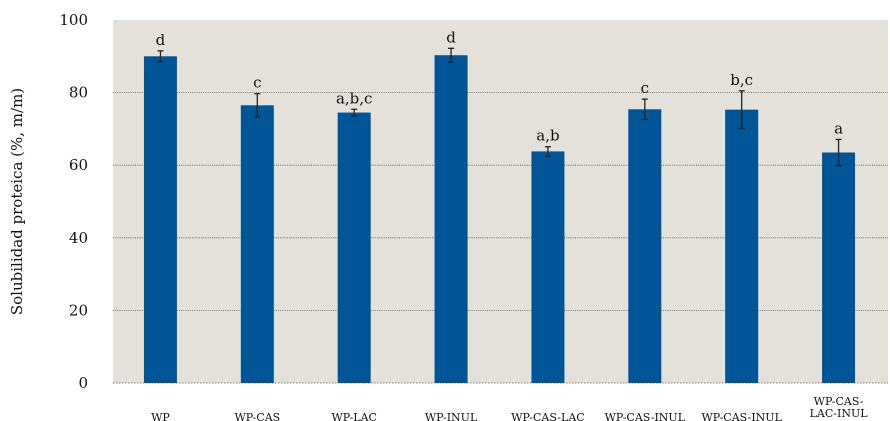  What do you see at coordinates (17, 201) in the screenshot?
I see `y-axis-title: Solubilidad proteica (%, m/m)` at bounding box center [17, 201].